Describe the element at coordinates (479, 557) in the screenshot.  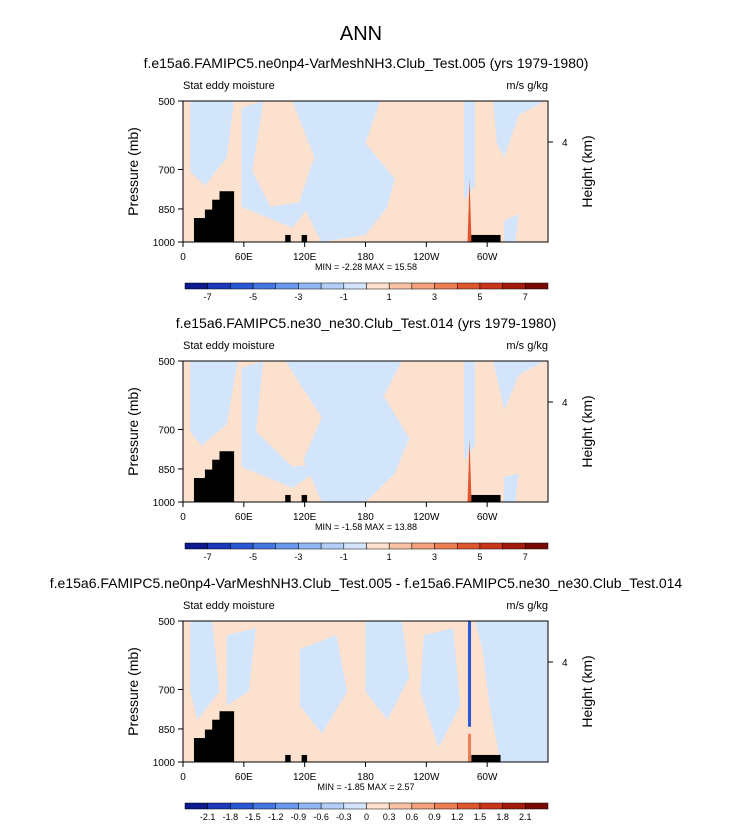
I see `colorbar-label: 5` at that location.